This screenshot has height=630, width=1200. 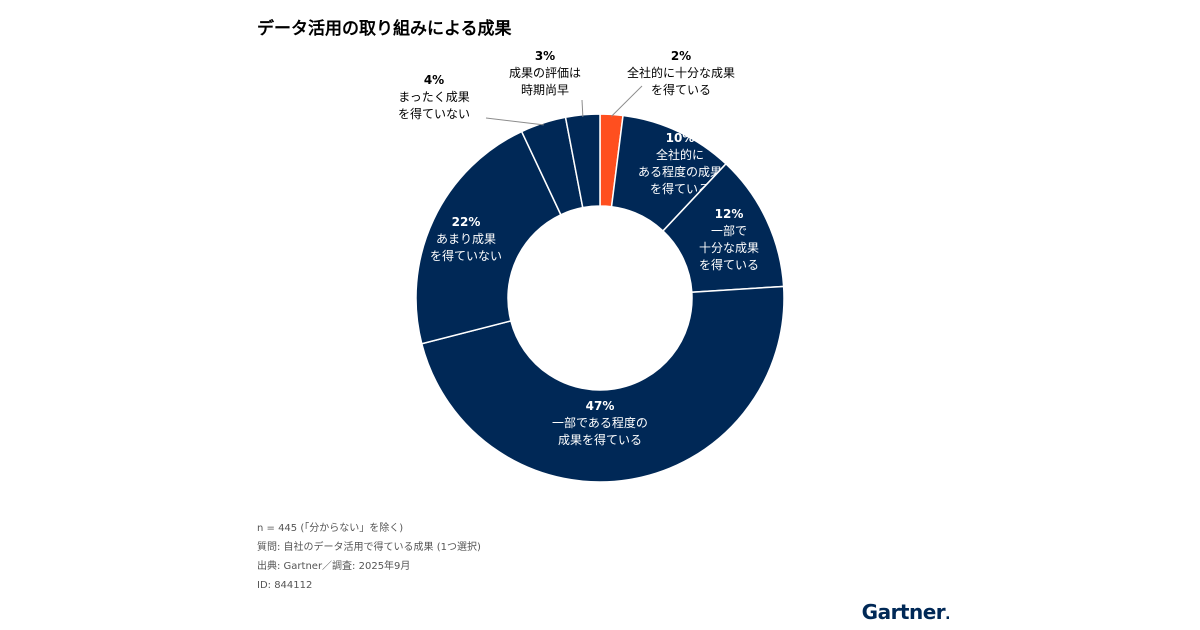 I want to click on question-note: 質問: 自社のデータ活用で得ている成果 (1つ選択), so click(x=369, y=547).